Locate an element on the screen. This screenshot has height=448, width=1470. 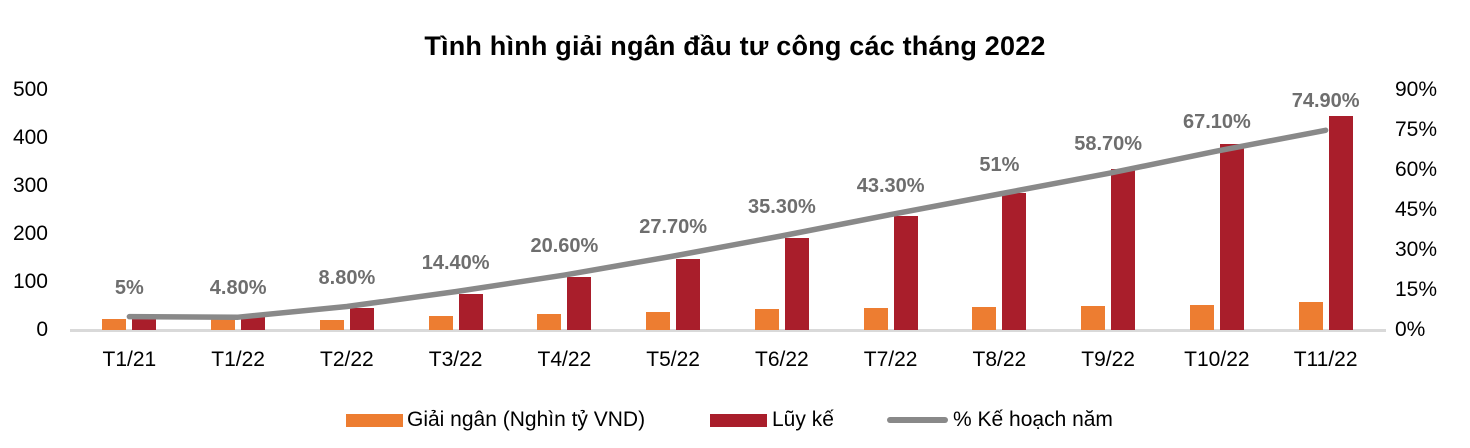
data-label-T3-22: 14.40% is located at coordinates (455, 262).